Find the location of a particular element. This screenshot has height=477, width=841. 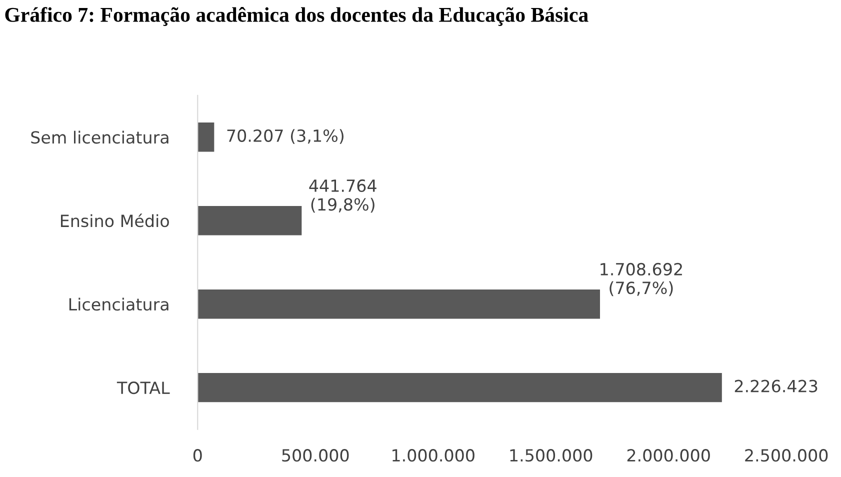

x-tick-label: 2.500.000 is located at coordinates (786, 455).